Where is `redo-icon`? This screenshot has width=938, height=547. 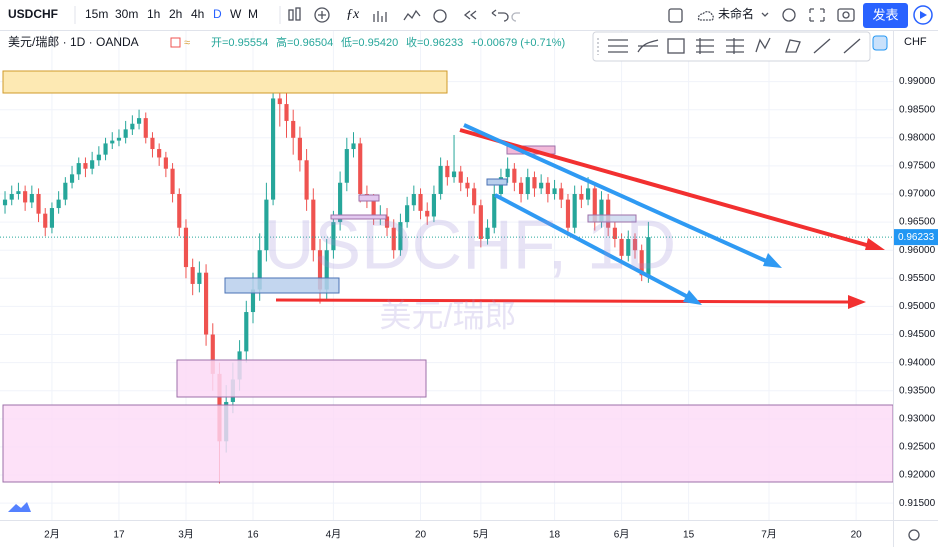 redo-icon is located at coordinates (515, 17).